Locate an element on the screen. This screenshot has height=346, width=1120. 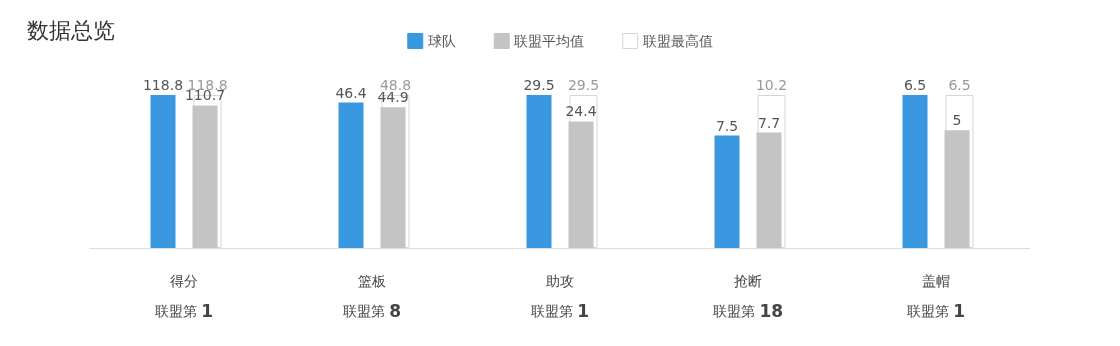
data-label: 10.2 is located at coordinates (771, 85).